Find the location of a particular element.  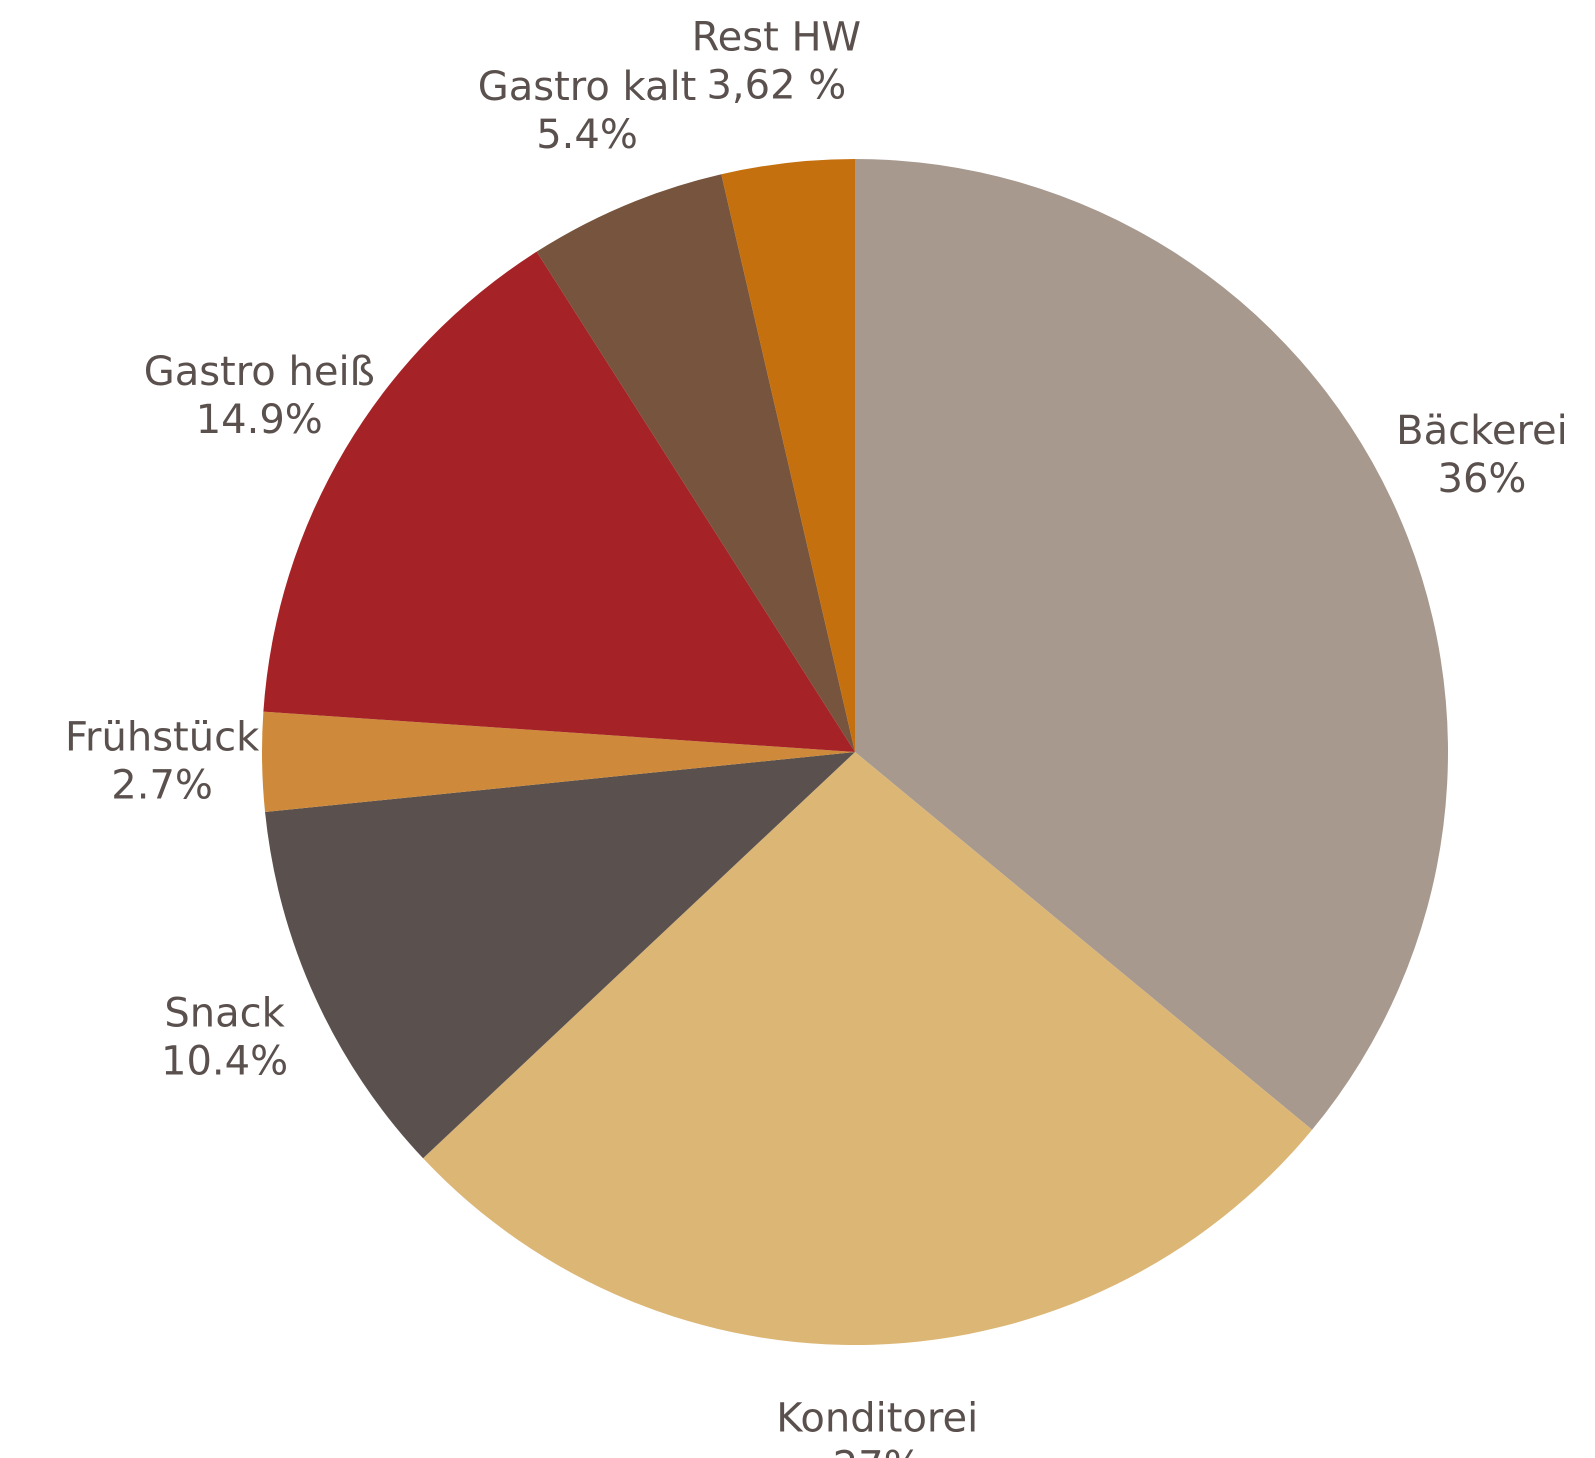

slice-label: Gastro heiß is located at coordinates (259, 372).